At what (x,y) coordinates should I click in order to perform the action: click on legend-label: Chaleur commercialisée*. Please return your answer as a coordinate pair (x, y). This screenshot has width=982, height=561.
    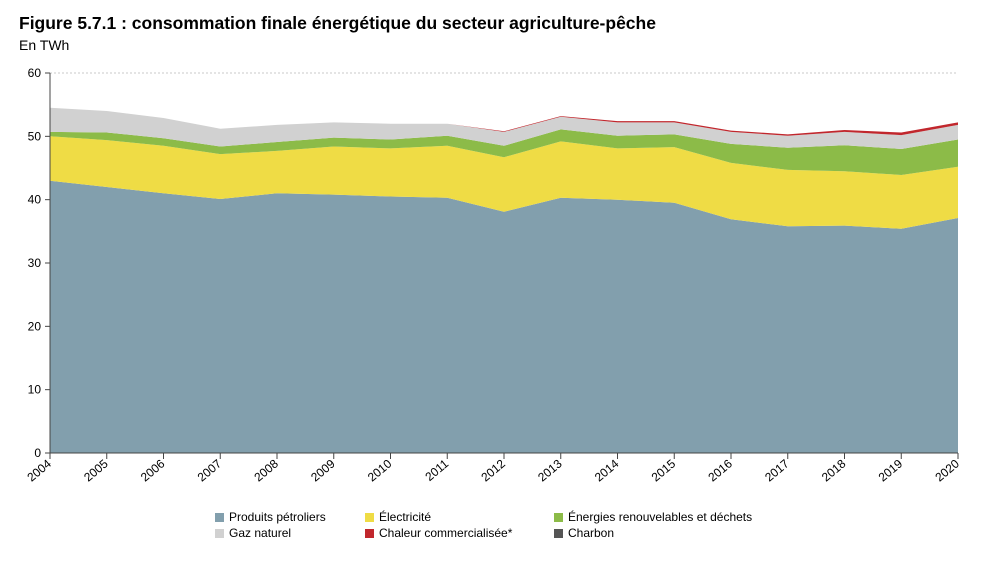
    Looking at the image, I should click on (446, 533).